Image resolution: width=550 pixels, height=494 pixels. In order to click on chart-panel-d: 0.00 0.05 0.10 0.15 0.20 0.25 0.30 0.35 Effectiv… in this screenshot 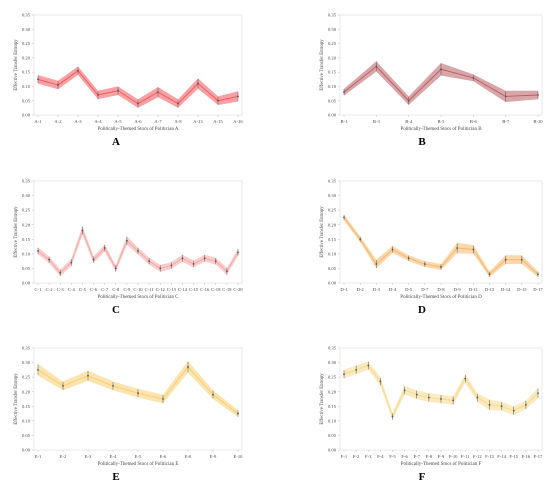, I will do `click(431, 239)`.